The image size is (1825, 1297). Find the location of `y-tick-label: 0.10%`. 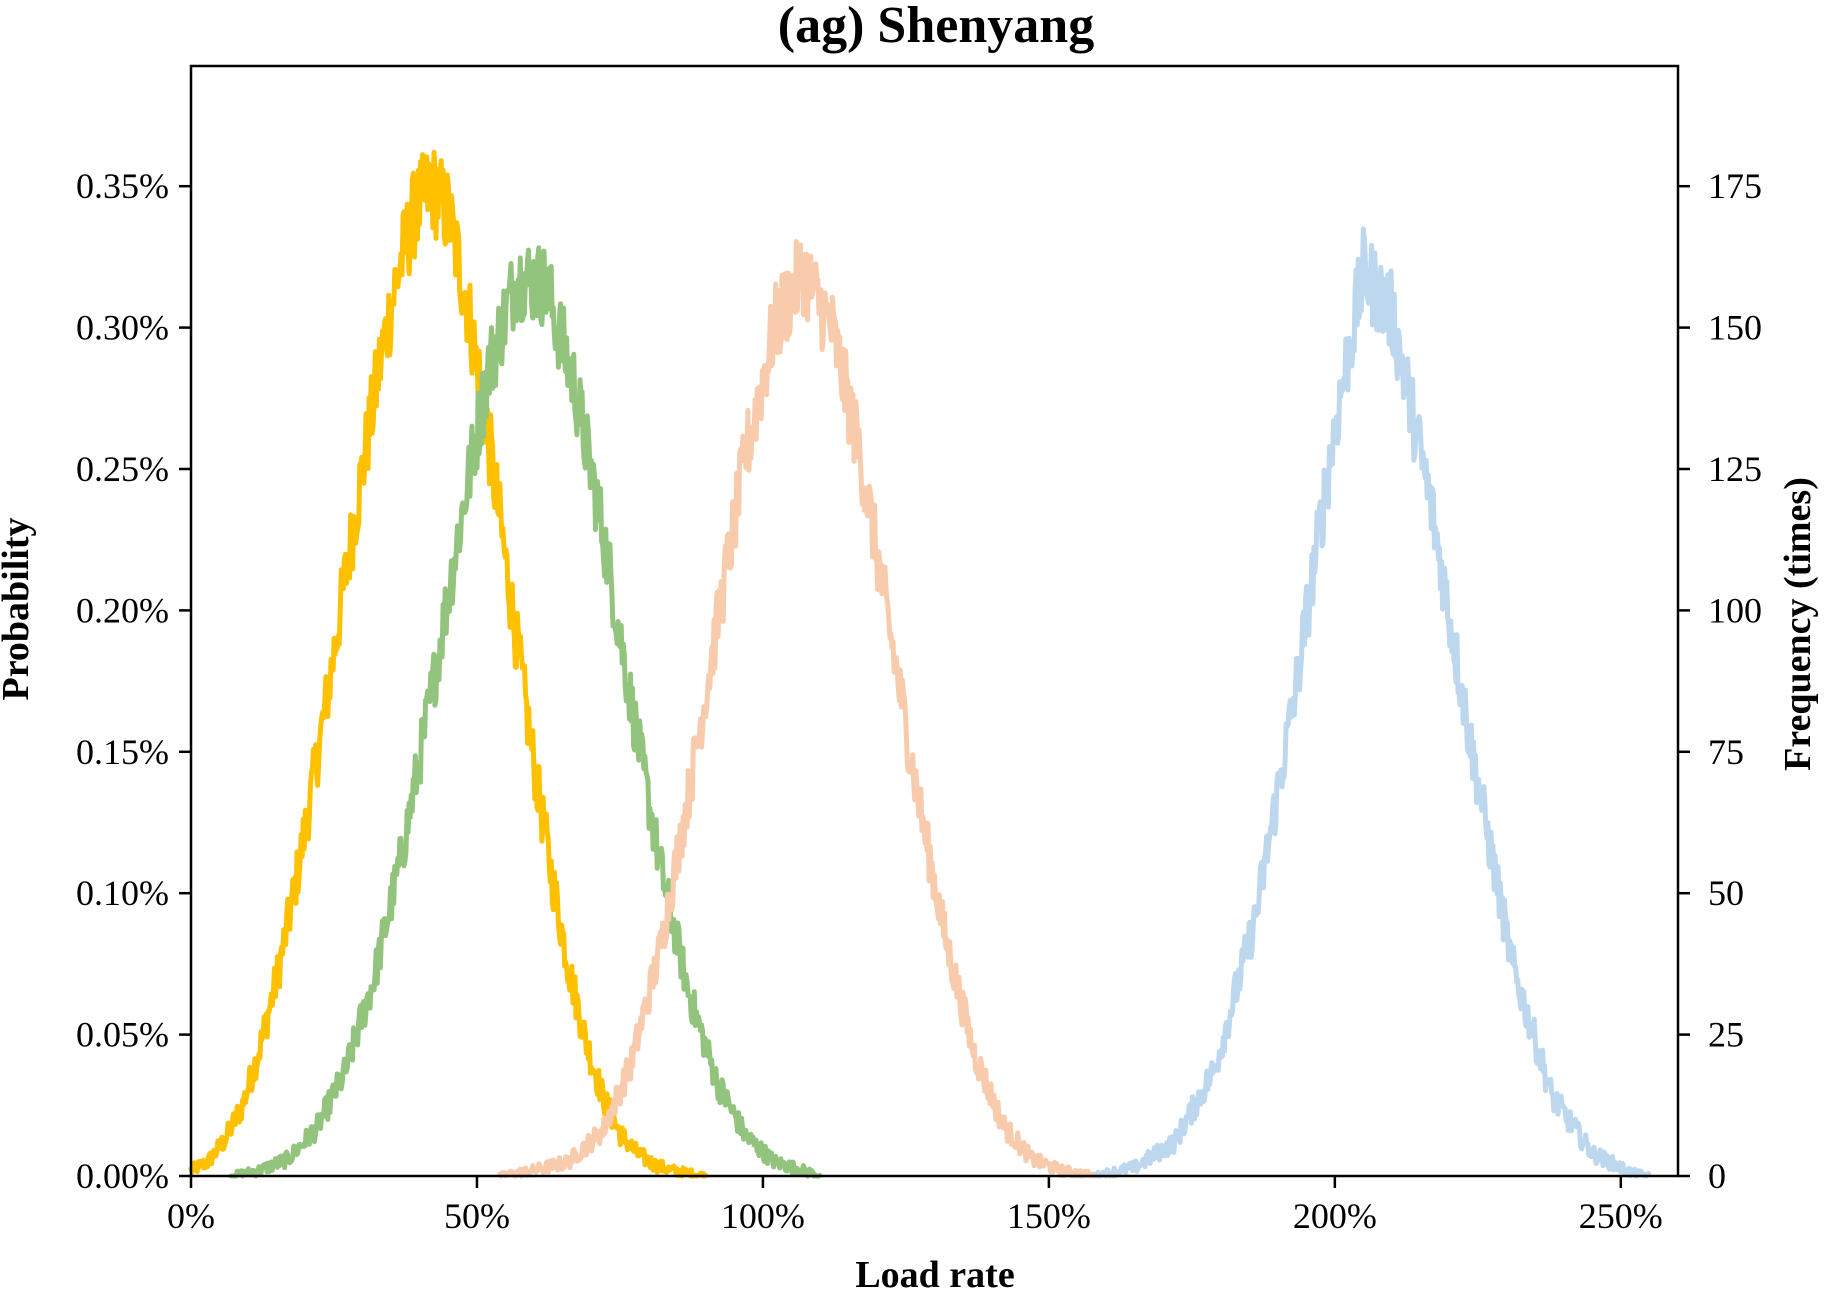

y-tick-label: 0.10% is located at coordinates (122, 893).